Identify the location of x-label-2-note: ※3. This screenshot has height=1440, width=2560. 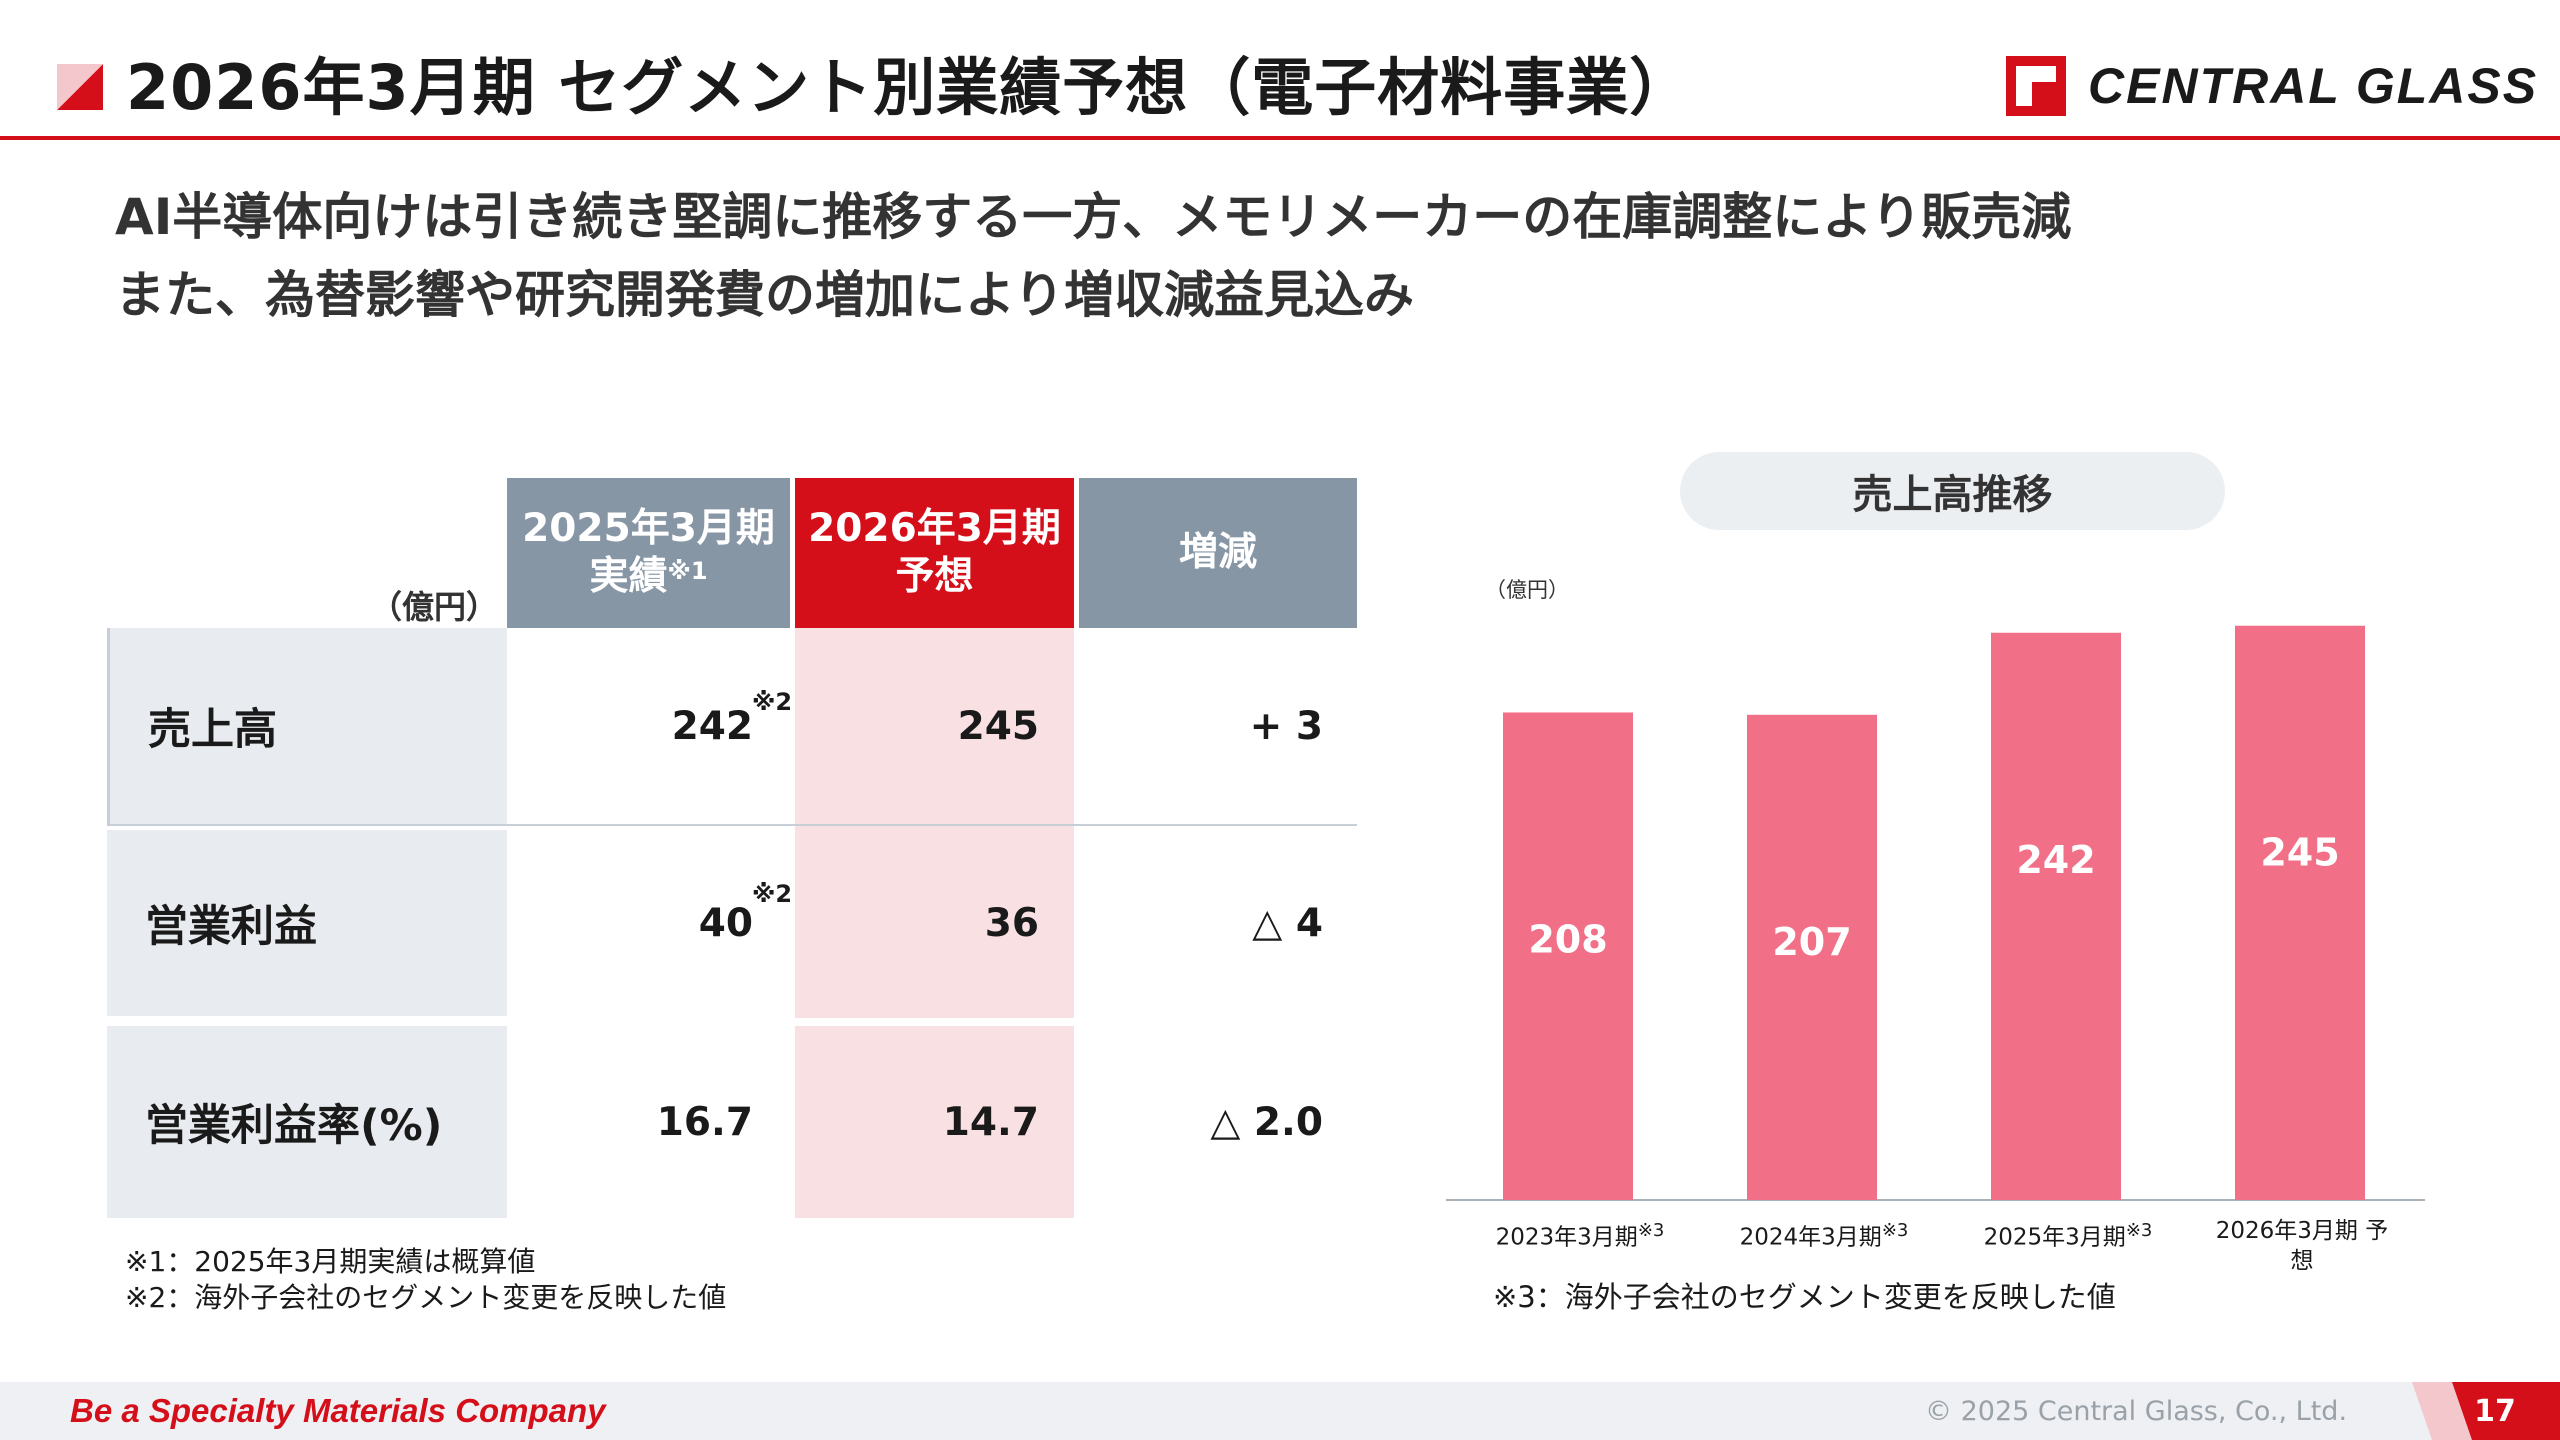
(2139, 1230).